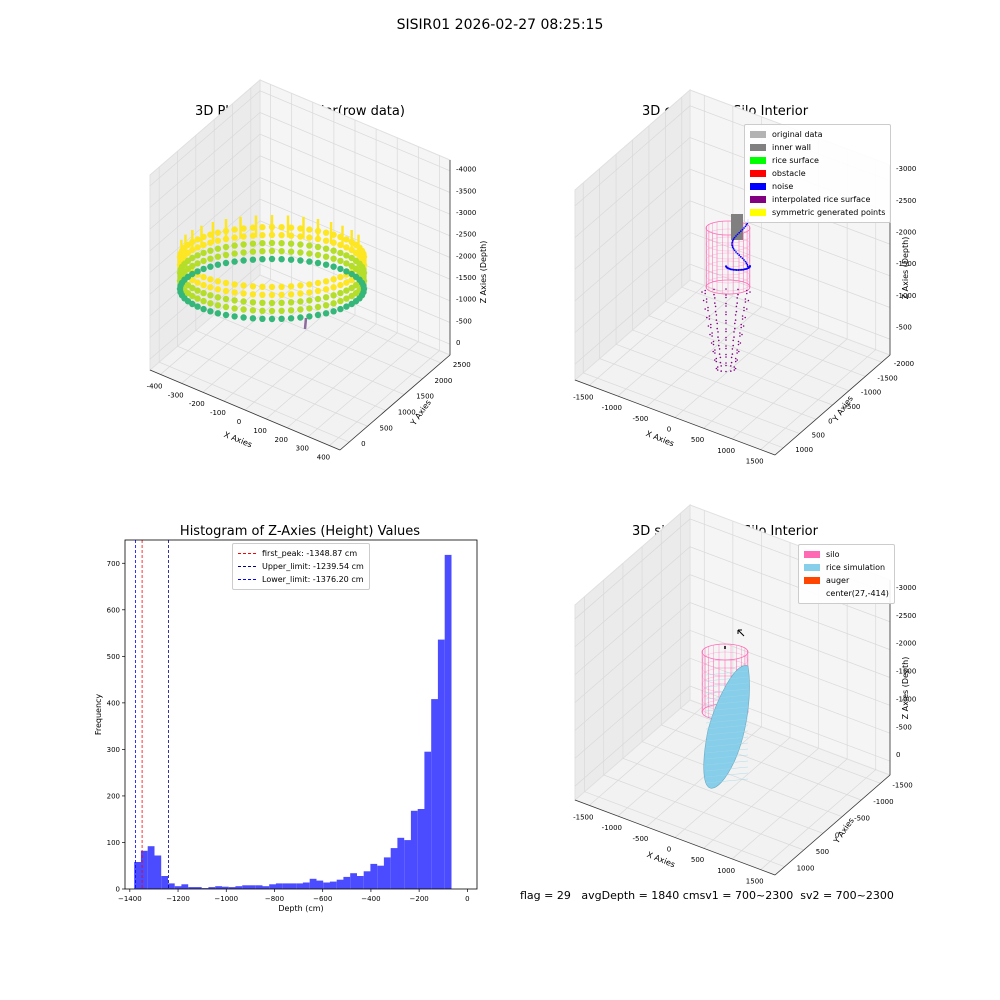 Image resolution: width=1000 pixels, height=1000 pixels. Describe the element at coordinates (583, 817) in the screenshot. I see `panel4-x-tick: -1500` at that location.